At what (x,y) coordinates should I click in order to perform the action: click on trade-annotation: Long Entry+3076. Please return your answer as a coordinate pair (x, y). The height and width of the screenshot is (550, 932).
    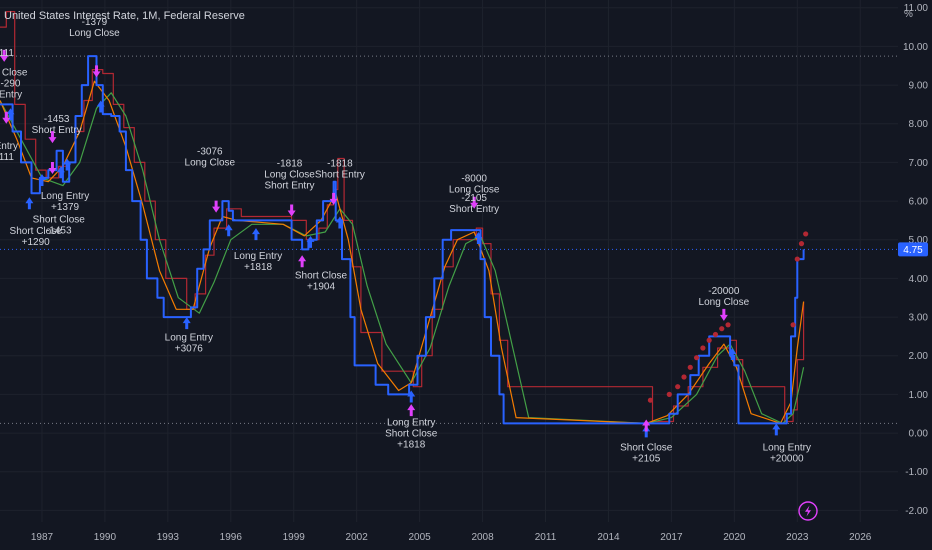
    Looking at the image, I should click on (189, 343).